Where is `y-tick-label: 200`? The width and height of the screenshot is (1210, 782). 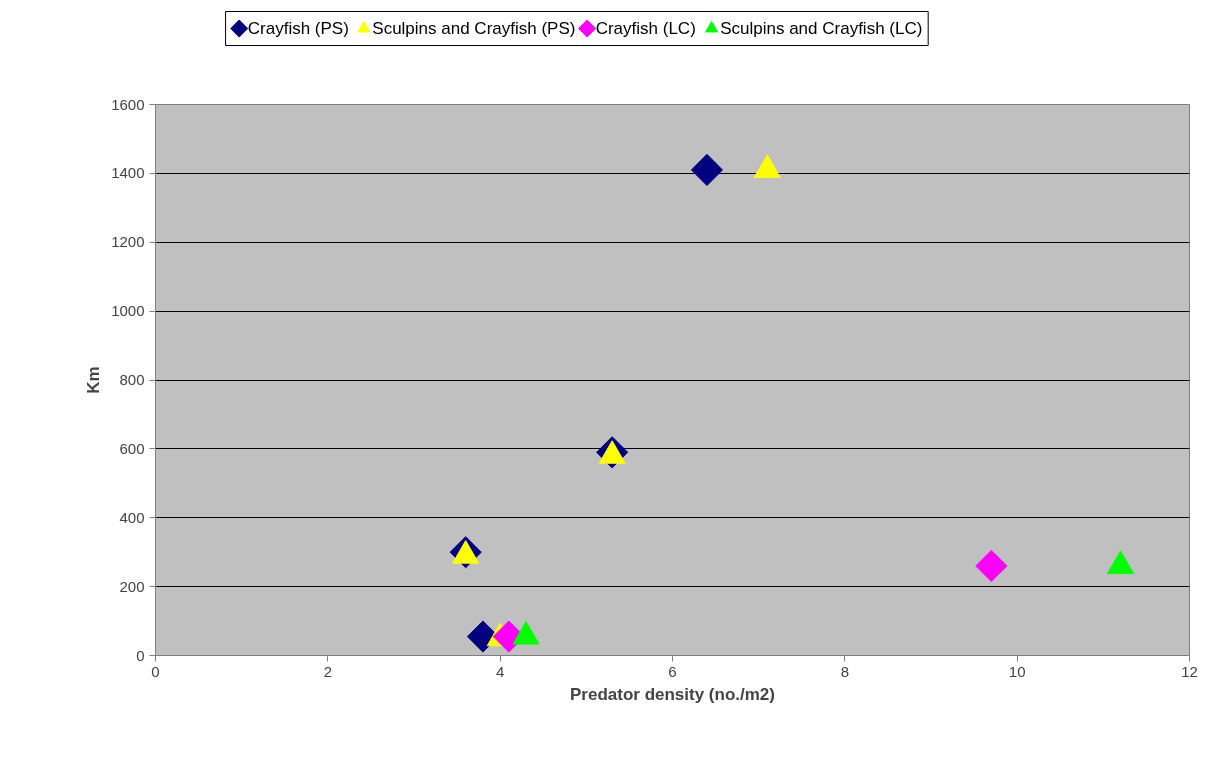 y-tick-label: 200 is located at coordinates (132, 586).